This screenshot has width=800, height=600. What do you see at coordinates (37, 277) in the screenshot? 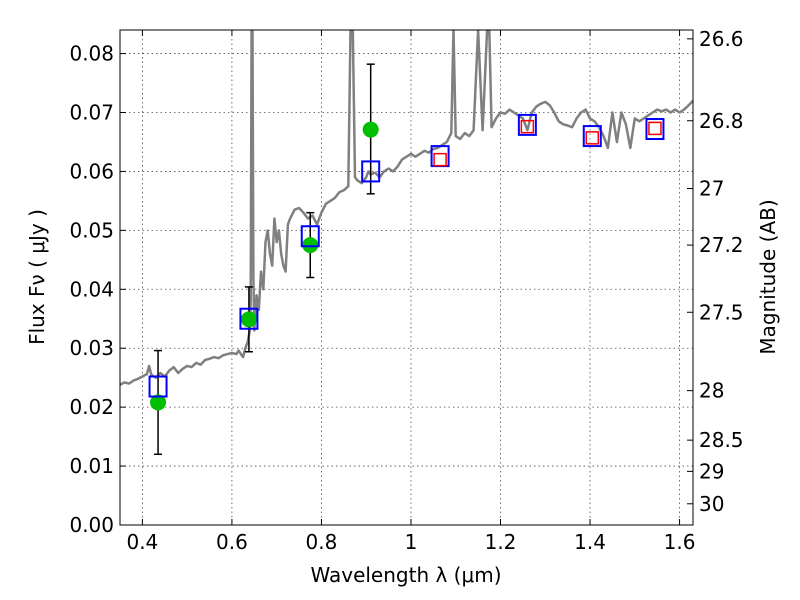
I see `y-axis-label: Flux Fν ( μJy )` at bounding box center [37, 277].